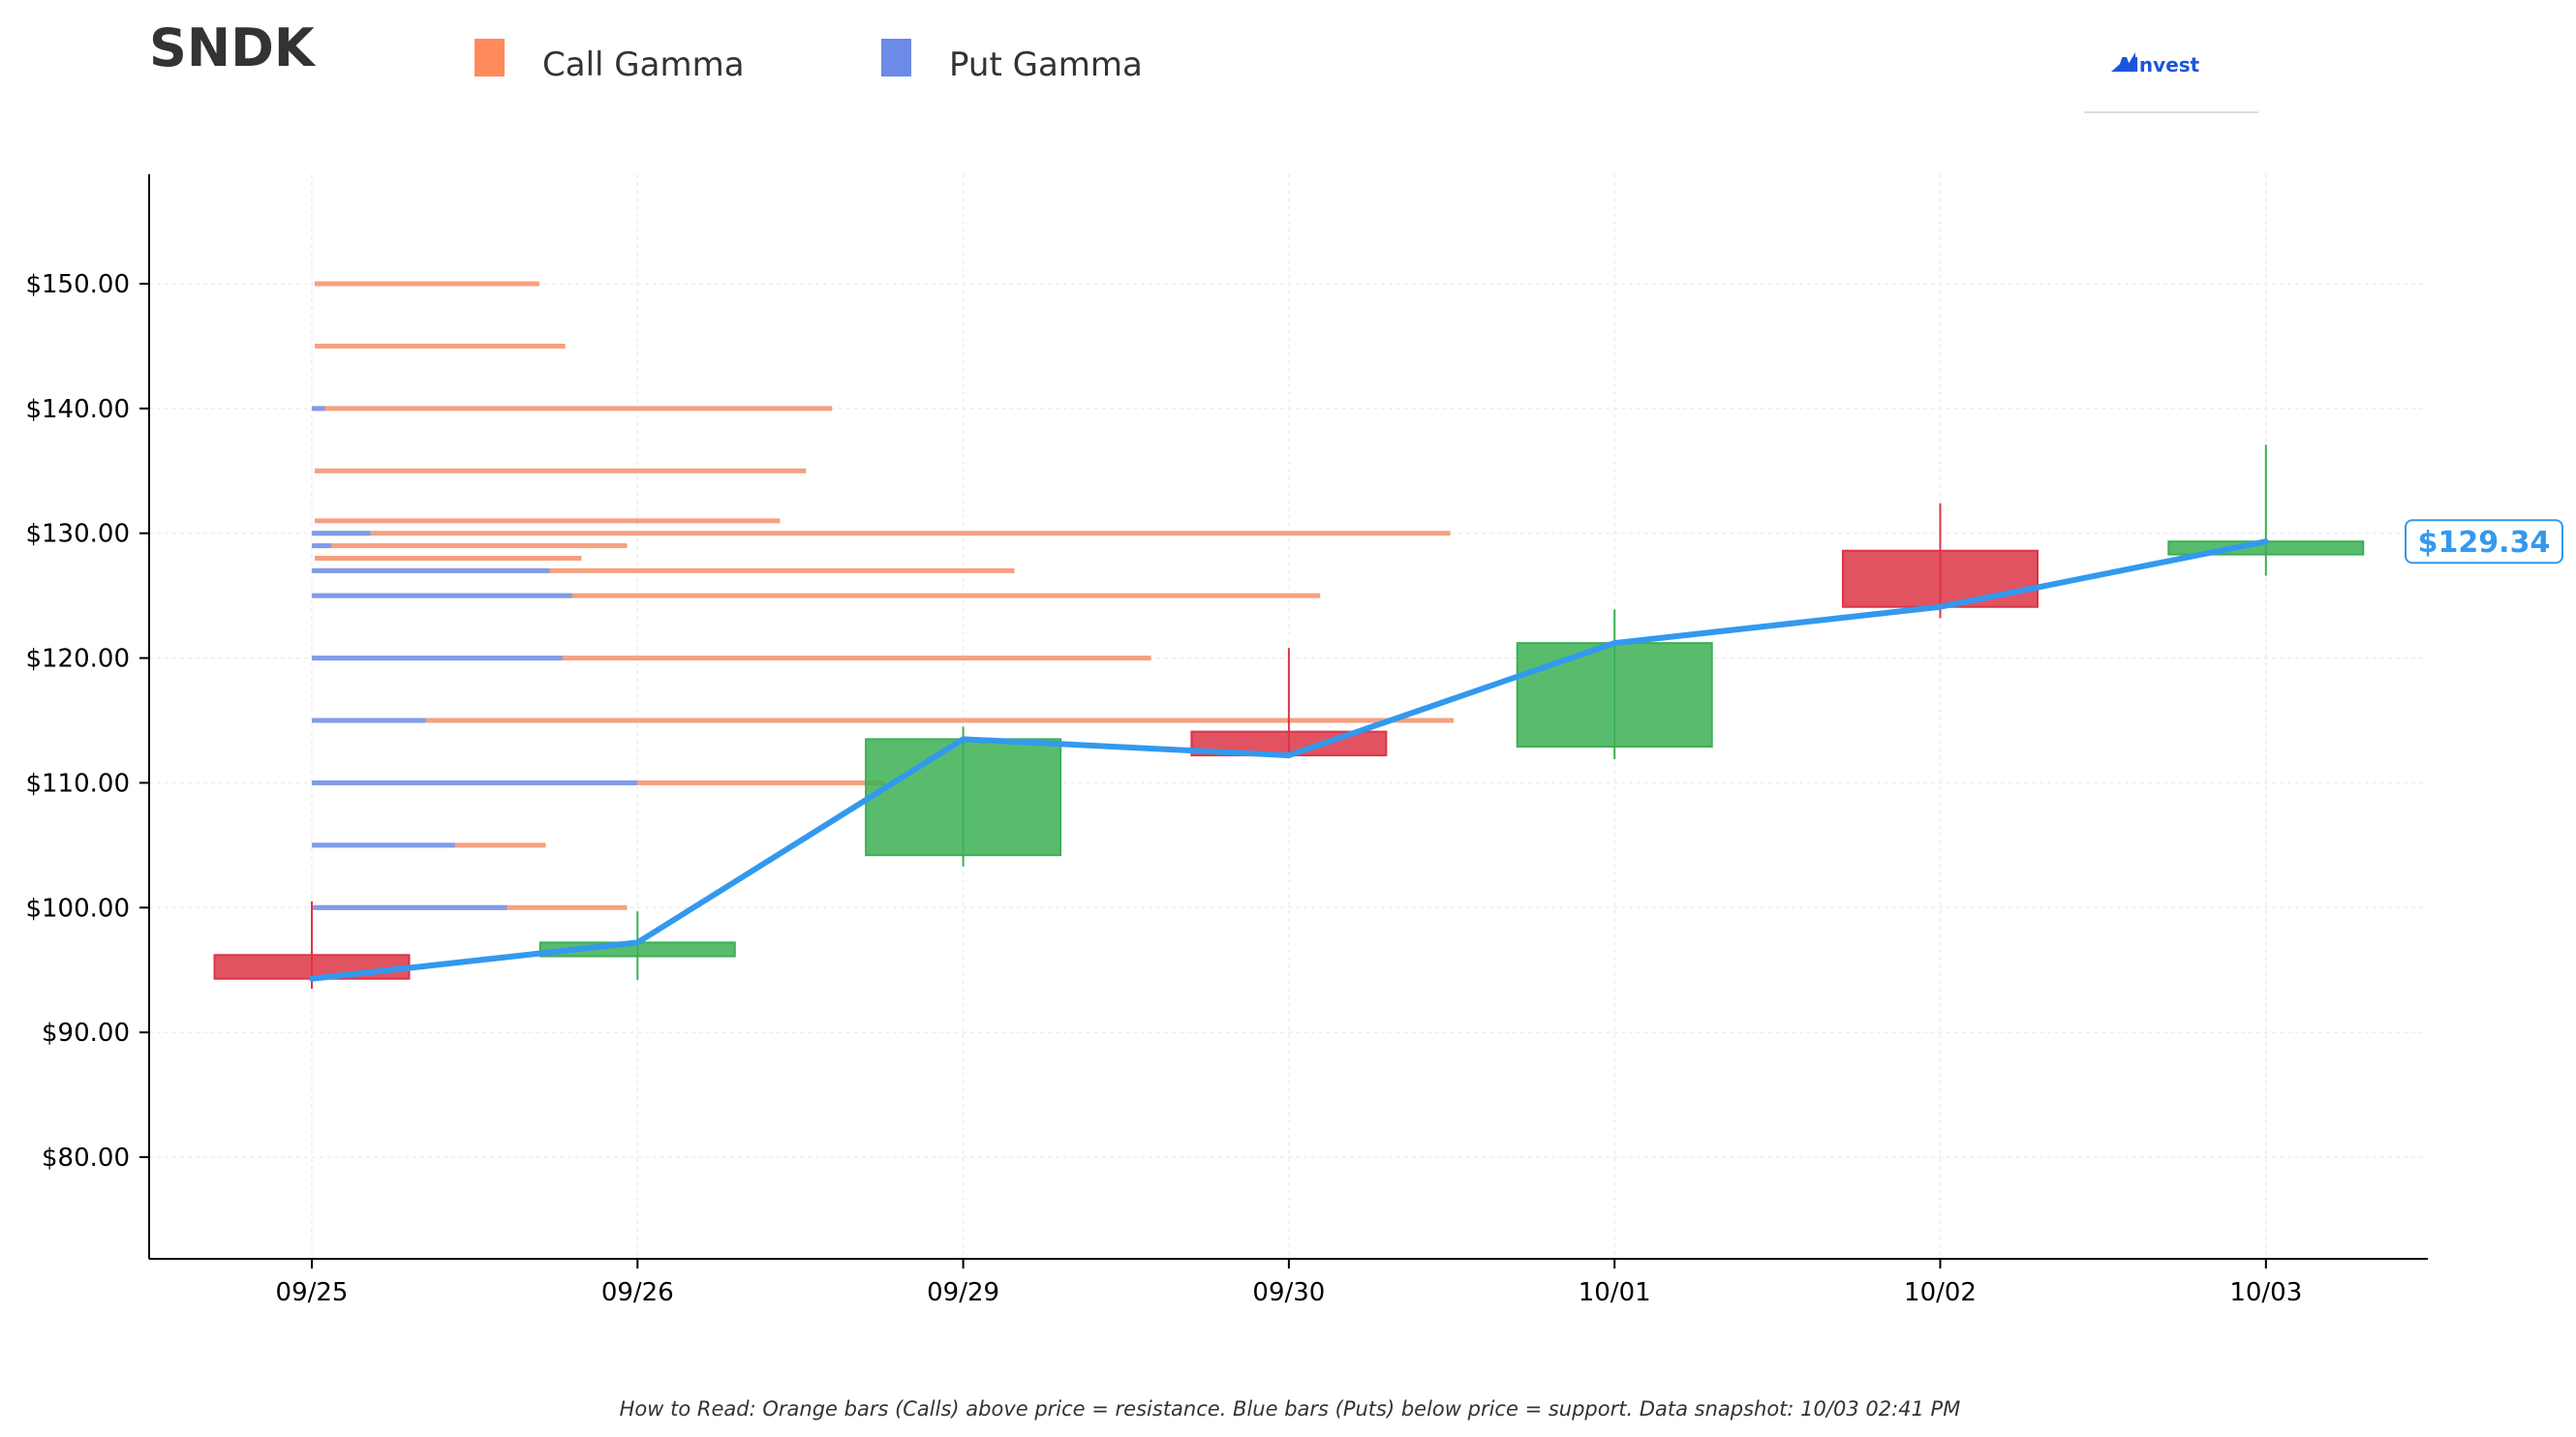 The width and height of the screenshot is (2576, 1437). What do you see at coordinates (86, 1033) in the screenshot?
I see `y-tick-label: $90.00` at bounding box center [86, 1033].